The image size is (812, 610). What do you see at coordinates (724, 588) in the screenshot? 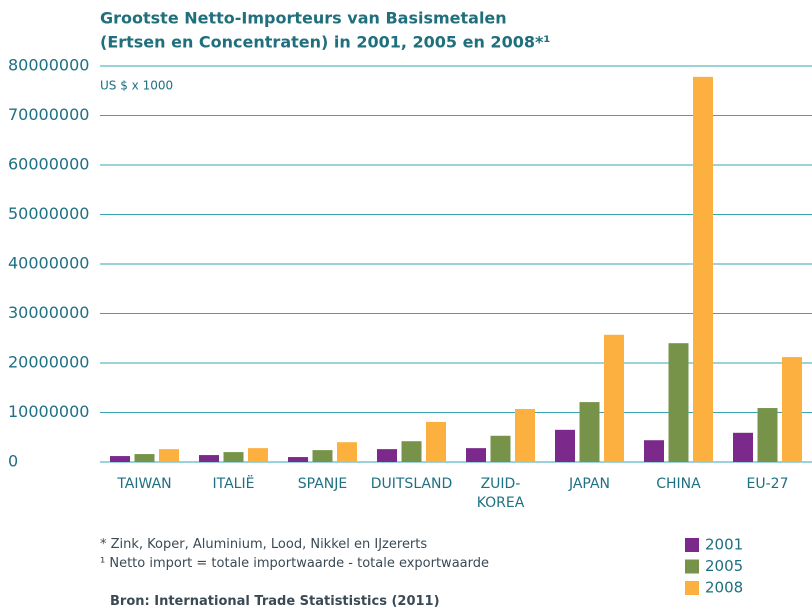
I see `legend-label: 2008` at bounding box center [724, 588].